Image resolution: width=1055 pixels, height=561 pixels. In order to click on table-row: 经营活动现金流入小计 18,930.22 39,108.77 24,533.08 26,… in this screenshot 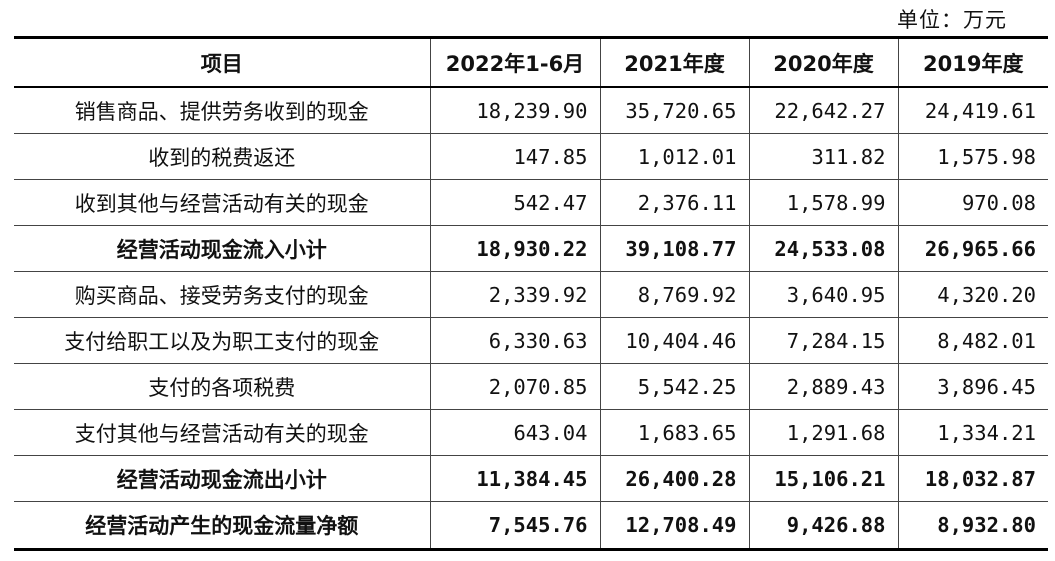, I will do `click(531, 248)`.